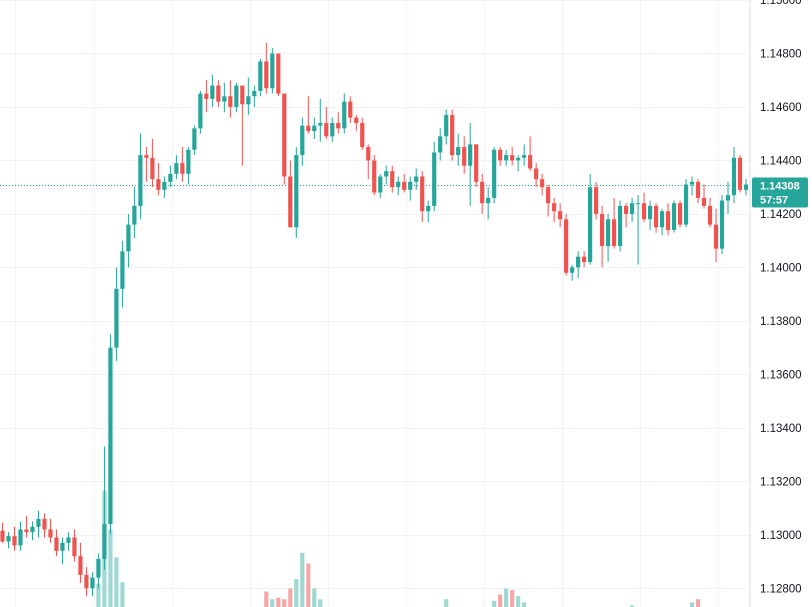  I want to click on price-axis-background, so click(781, 303).